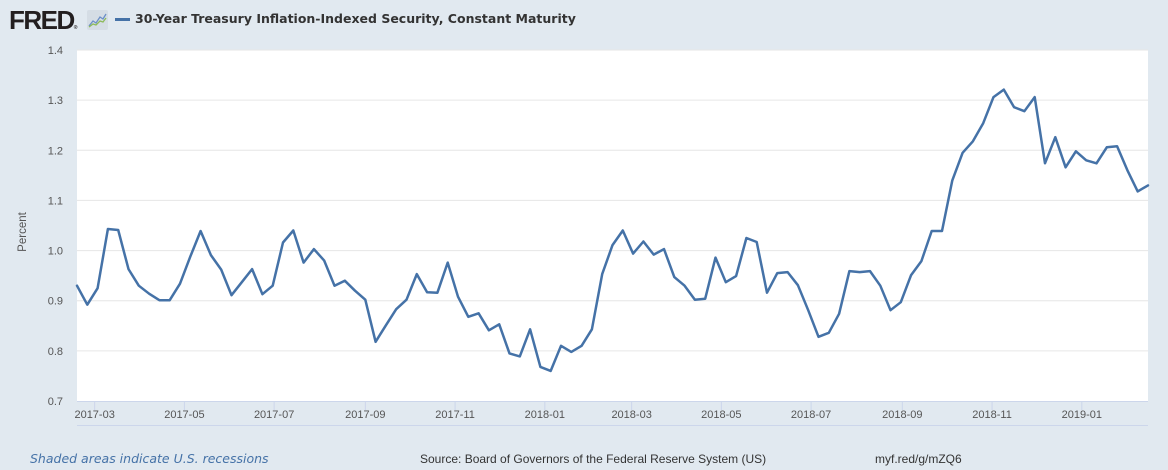  I want to click on y-tick-label: 1.1, so click(55, 201).